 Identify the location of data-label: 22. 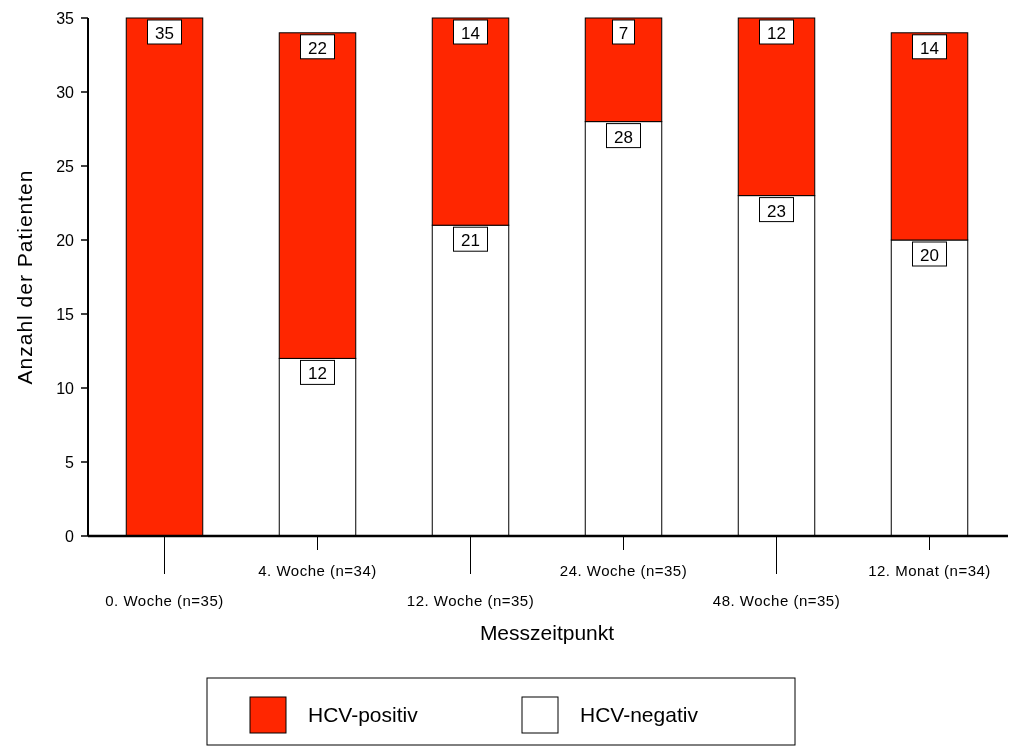
(317, 48).